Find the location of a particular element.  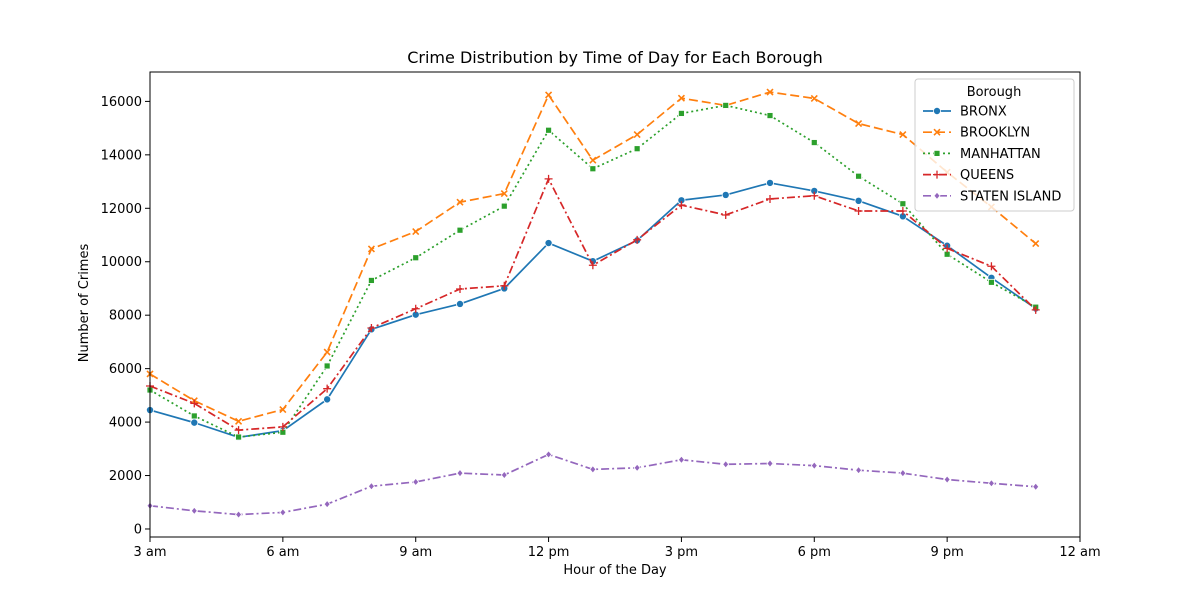

legend-item-staten-island: STATEN ISLAND is located at coordinates (992, 196).